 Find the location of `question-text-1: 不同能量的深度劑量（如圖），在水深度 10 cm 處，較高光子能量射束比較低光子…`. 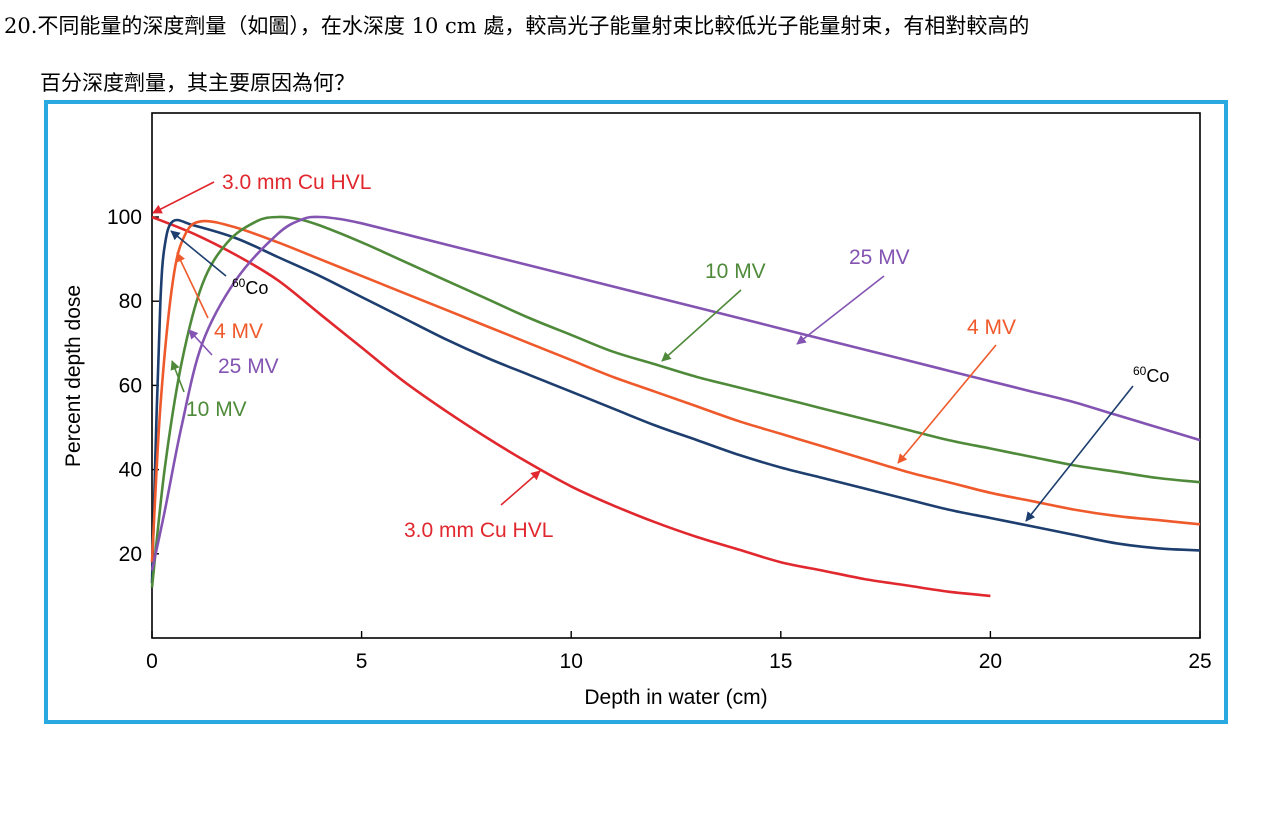

question-text-1: 不同能量的深度劑量（如圖），在水深度 10 cm 處，較高光子能量射束比較低光子… is located at coordinates (533, 26).